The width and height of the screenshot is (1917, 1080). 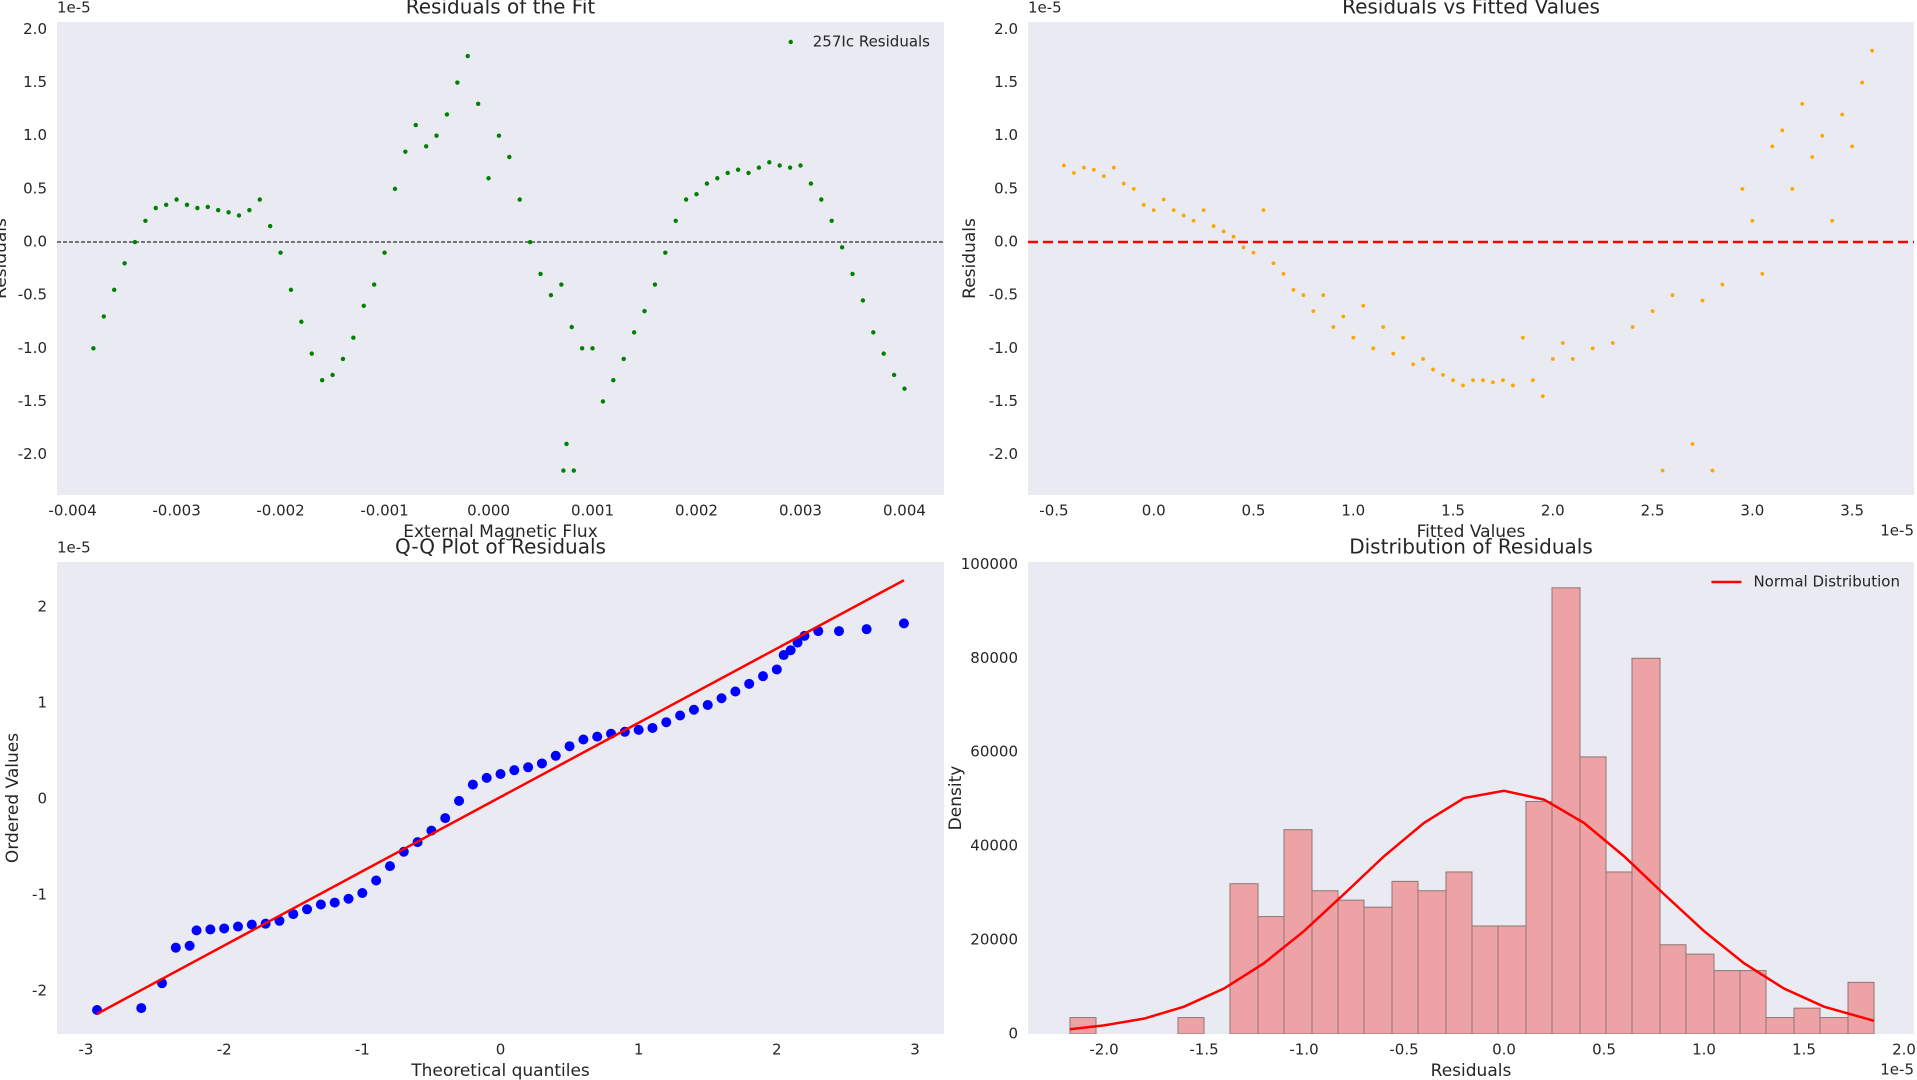 What do you see at coordinates (1453, 511) in the screenshot?
I see `x-tick-label: 1.5` at bounding box center [1453, 511].